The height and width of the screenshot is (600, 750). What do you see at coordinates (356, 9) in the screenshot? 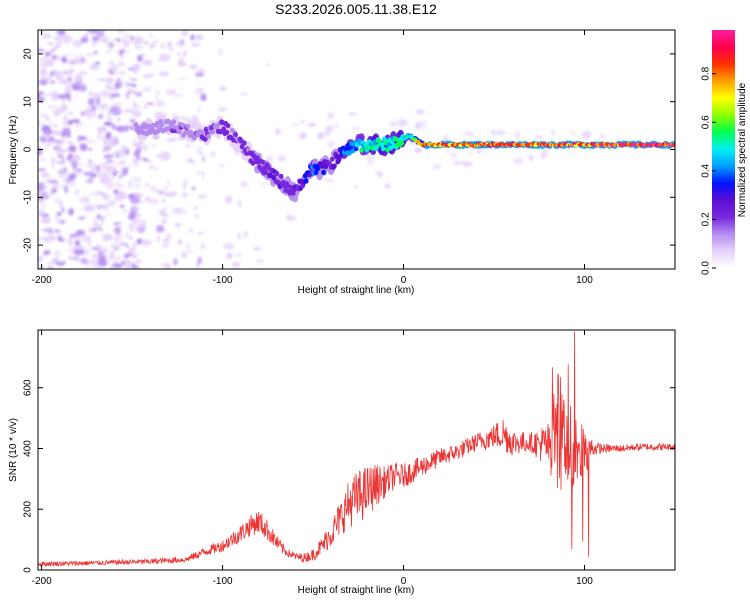
I see `figure-title: S233.2026.005.11.38.E12` at bounding box center [356, 9].